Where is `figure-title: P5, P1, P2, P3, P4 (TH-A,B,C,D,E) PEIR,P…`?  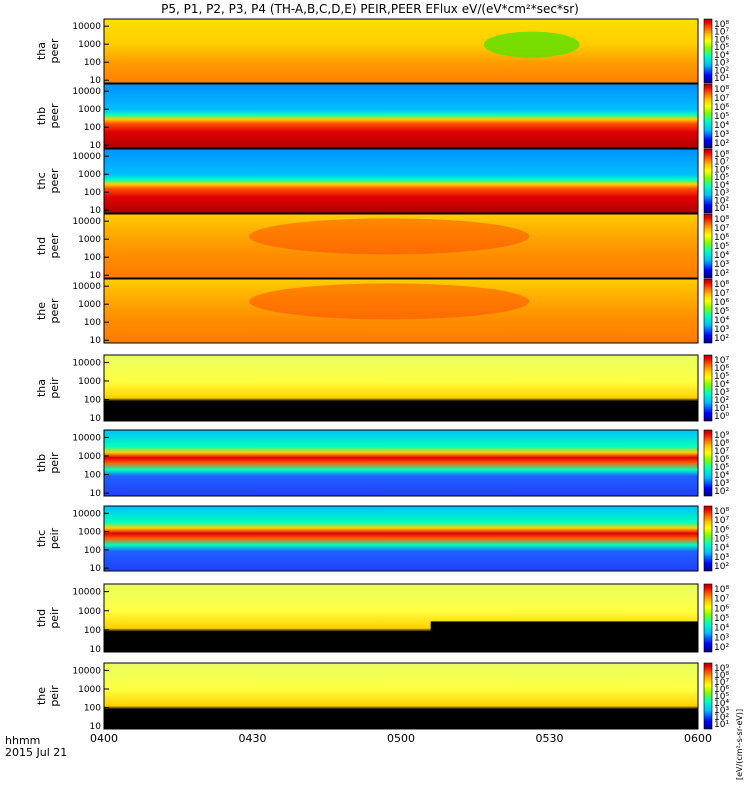
figure-title: P5, P1, P2, P3, P4 (TH-A,B,C,D,E) PEIR,P… is located at coordinates (370, 9).